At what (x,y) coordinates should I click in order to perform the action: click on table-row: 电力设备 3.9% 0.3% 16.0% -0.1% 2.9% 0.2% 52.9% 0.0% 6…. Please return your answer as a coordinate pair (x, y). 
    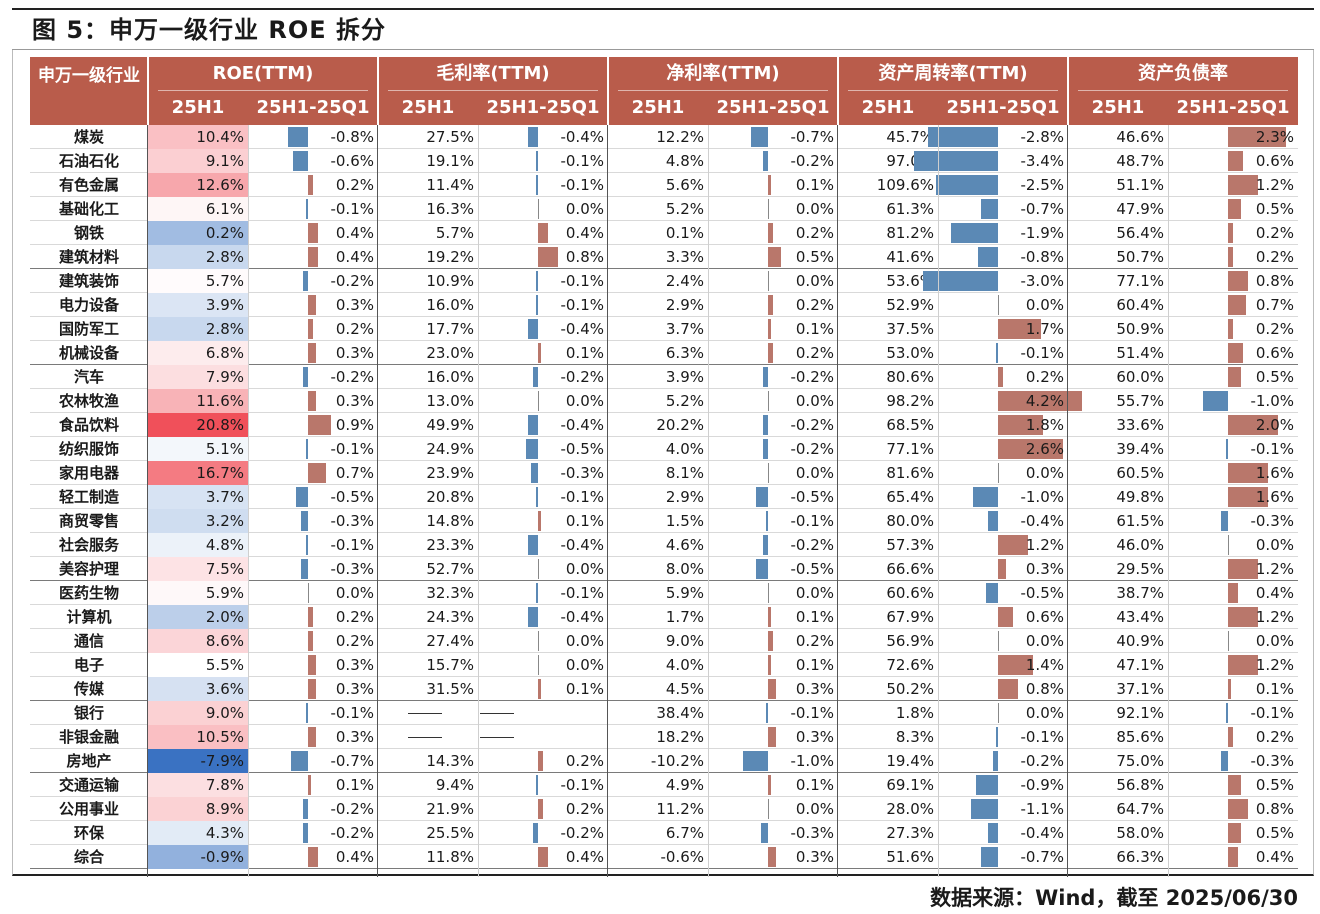
    Looking at the image, I should click on (664, 305).